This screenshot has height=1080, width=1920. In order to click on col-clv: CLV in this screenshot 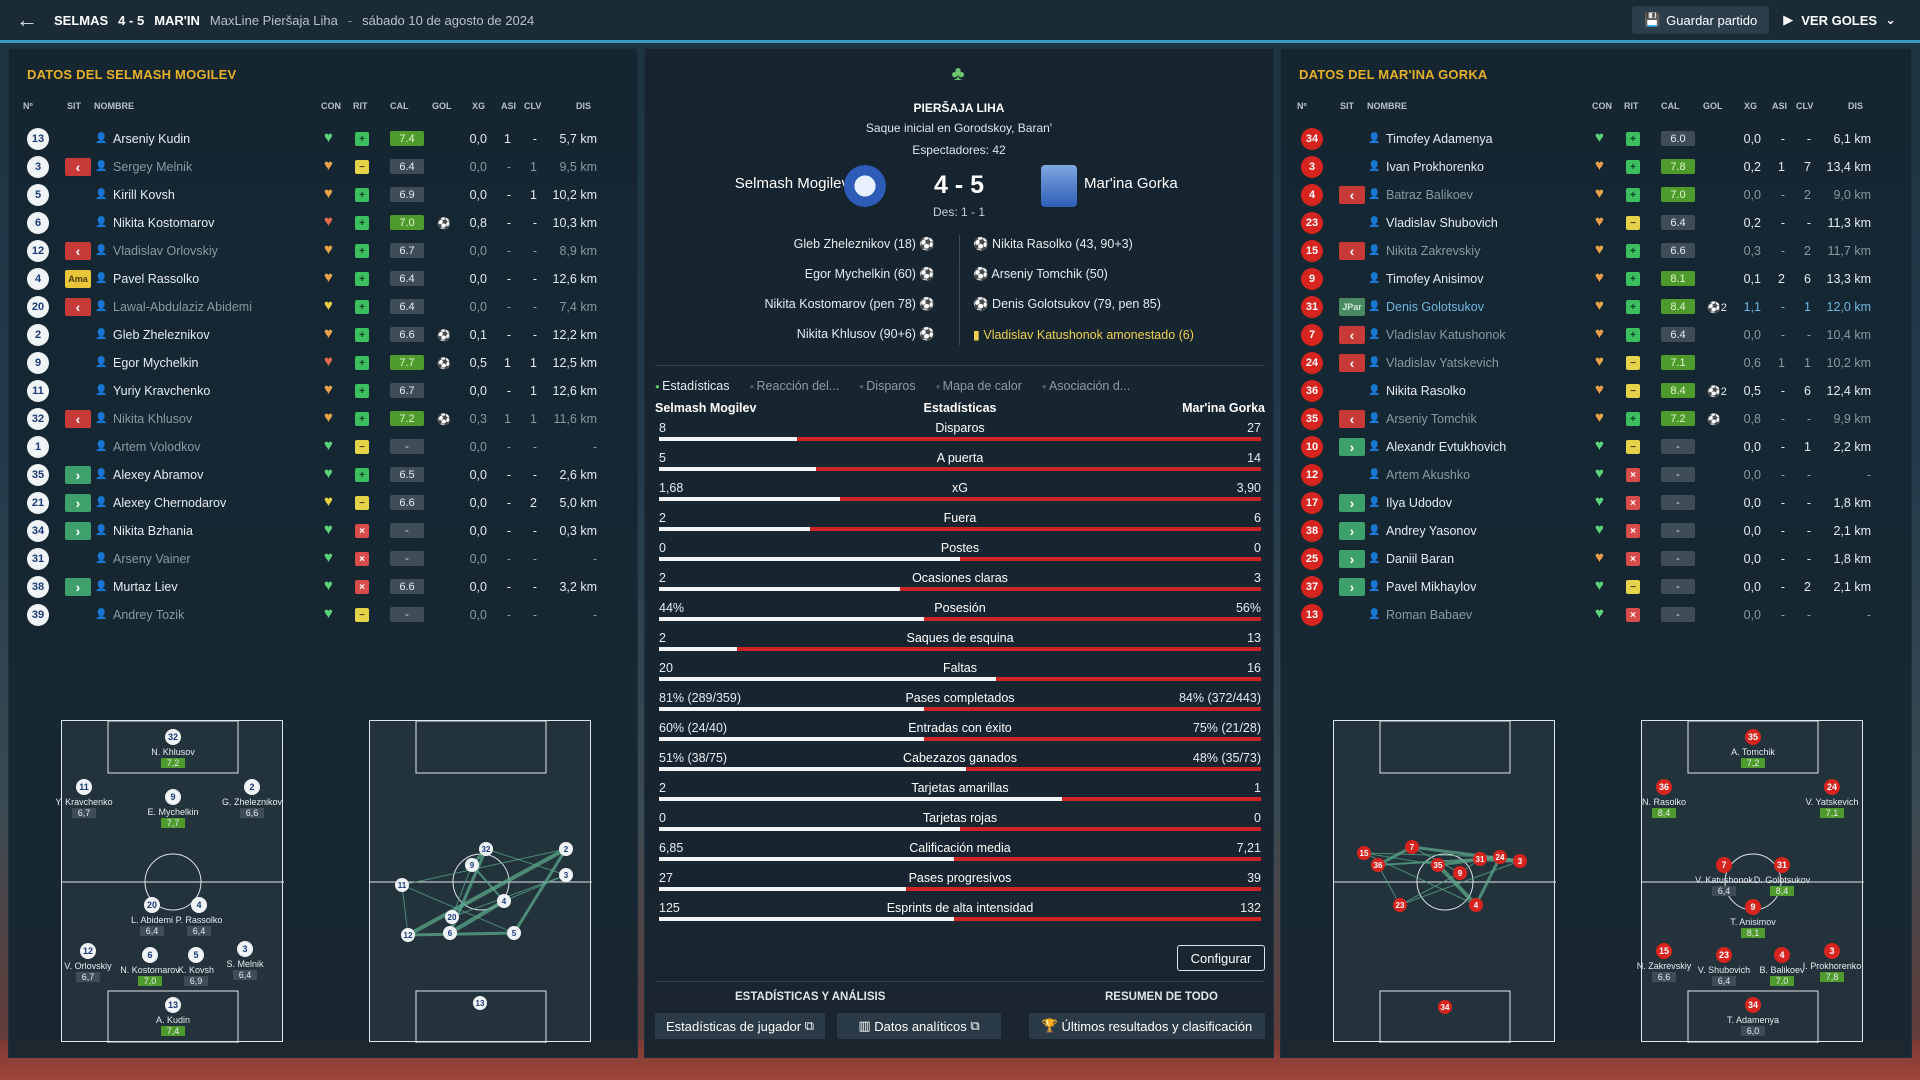, I will do `click(533, 106)`.